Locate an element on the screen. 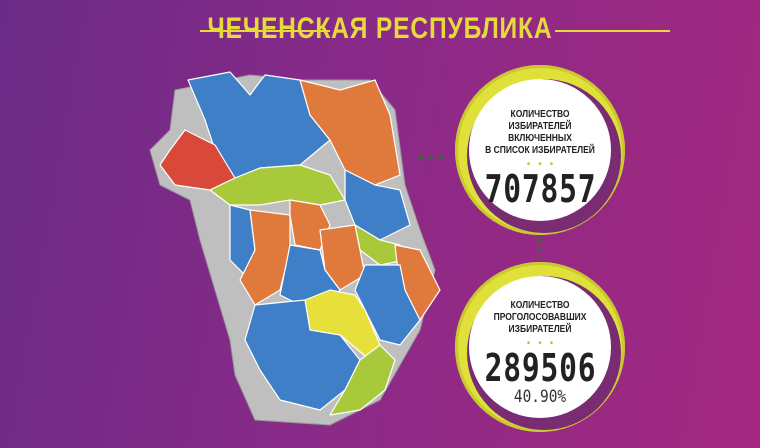 This screenshot has height=448, width=760. stat-value: 289506 is located at coordinates (540, 368).